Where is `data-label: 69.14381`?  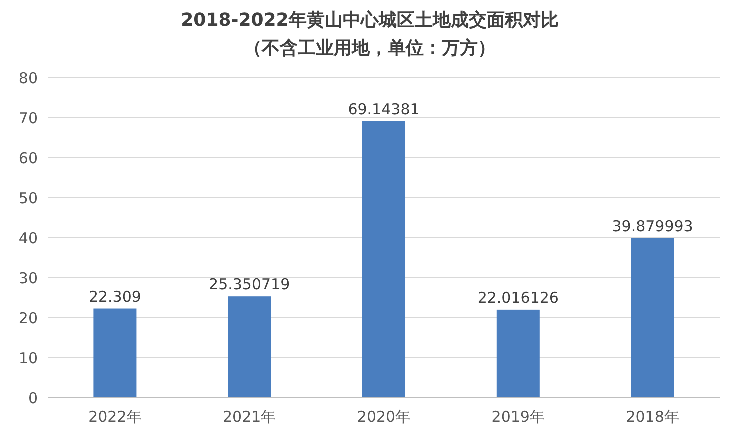
data-label: 69.14381 is located at coordinates (384, 109).